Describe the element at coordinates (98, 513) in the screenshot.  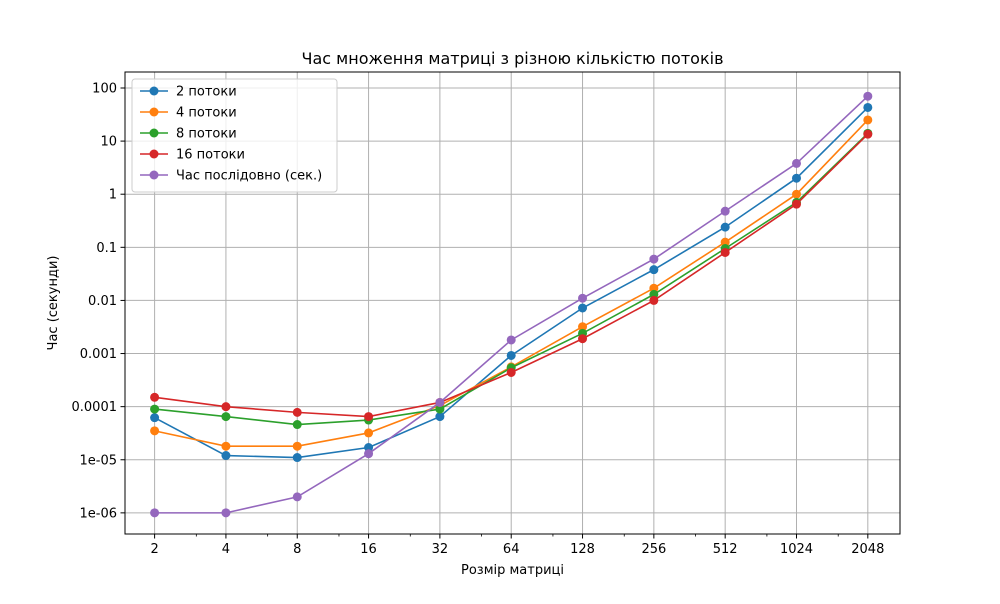
I see `y-tick-label: 1e-06` at that location.